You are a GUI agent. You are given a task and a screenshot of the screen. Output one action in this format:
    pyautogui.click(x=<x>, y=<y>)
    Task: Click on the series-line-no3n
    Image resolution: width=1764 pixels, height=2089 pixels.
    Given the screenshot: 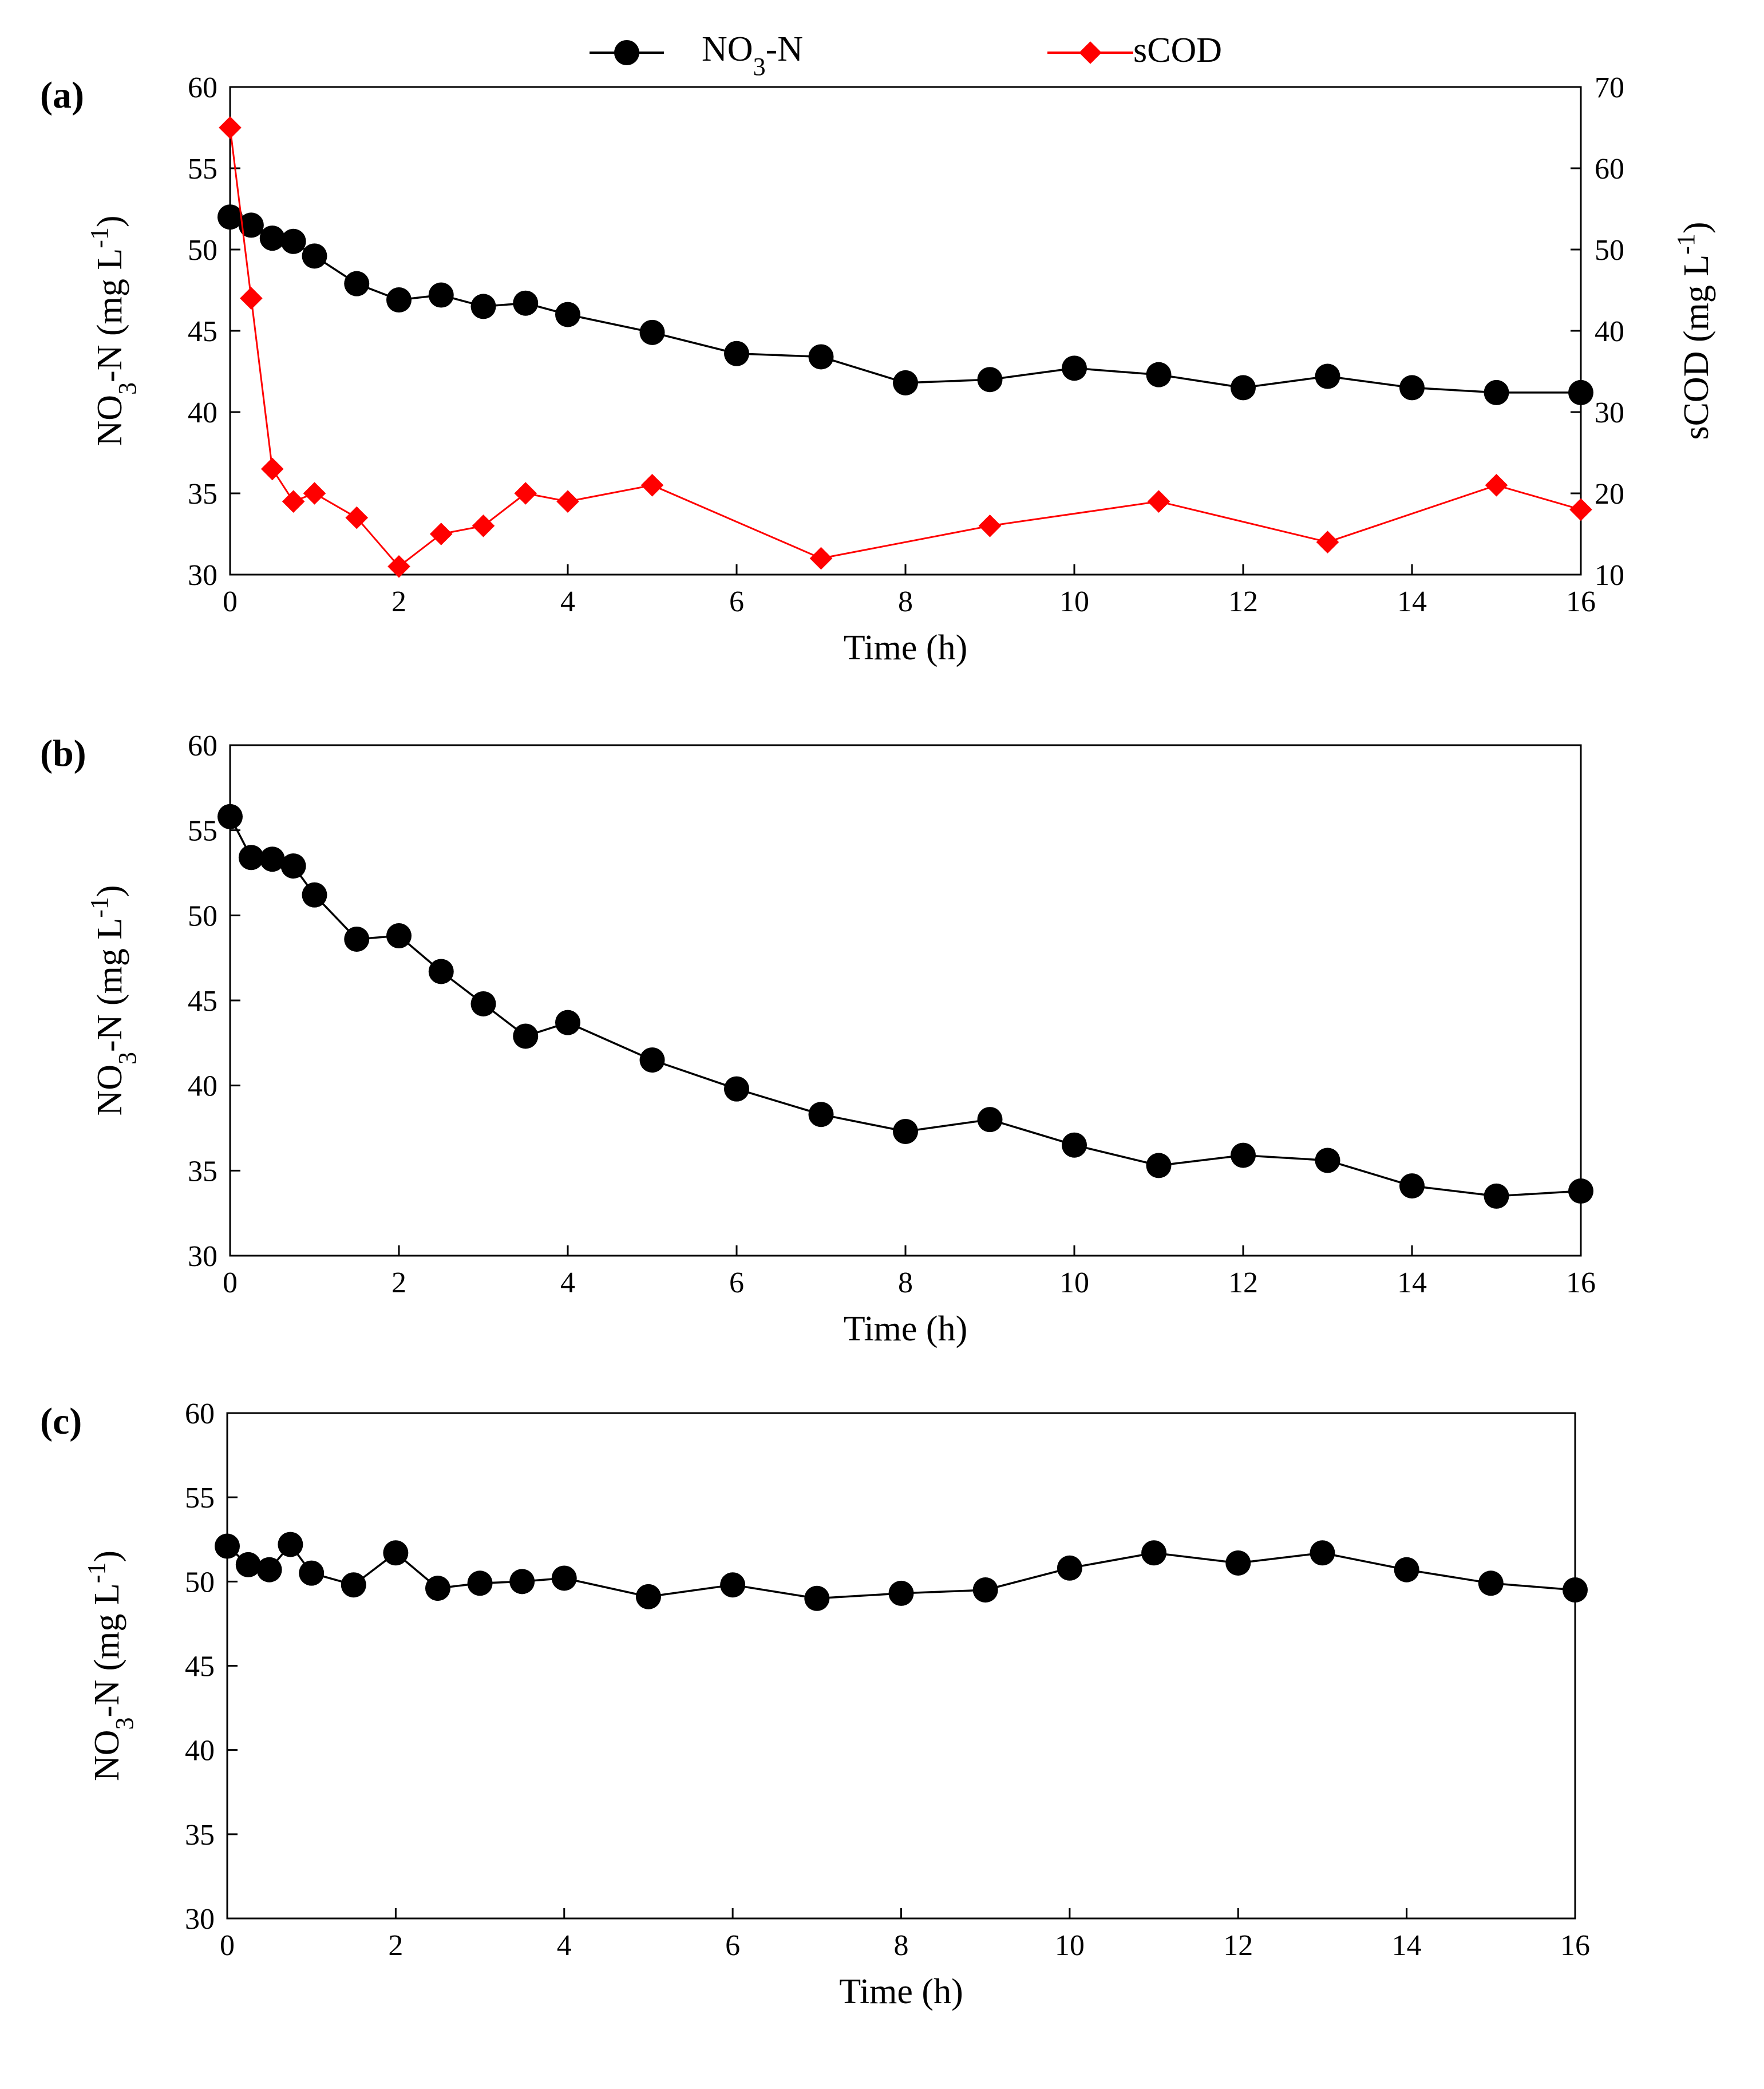 What is the action you would take?
    pyautogui.click(x=905, y=305)
    